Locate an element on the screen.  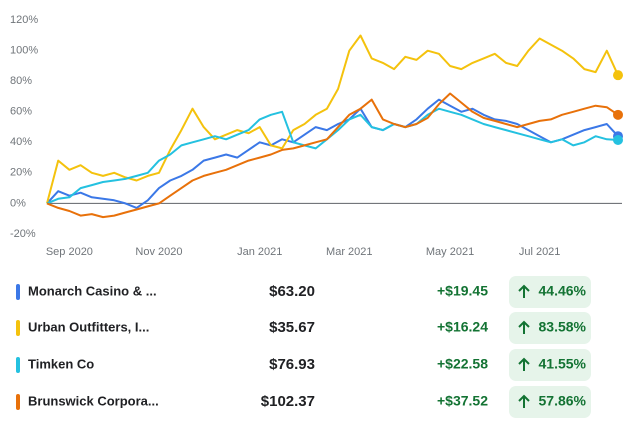
row-change: +$16.24 is located at coordinates (462, 327).